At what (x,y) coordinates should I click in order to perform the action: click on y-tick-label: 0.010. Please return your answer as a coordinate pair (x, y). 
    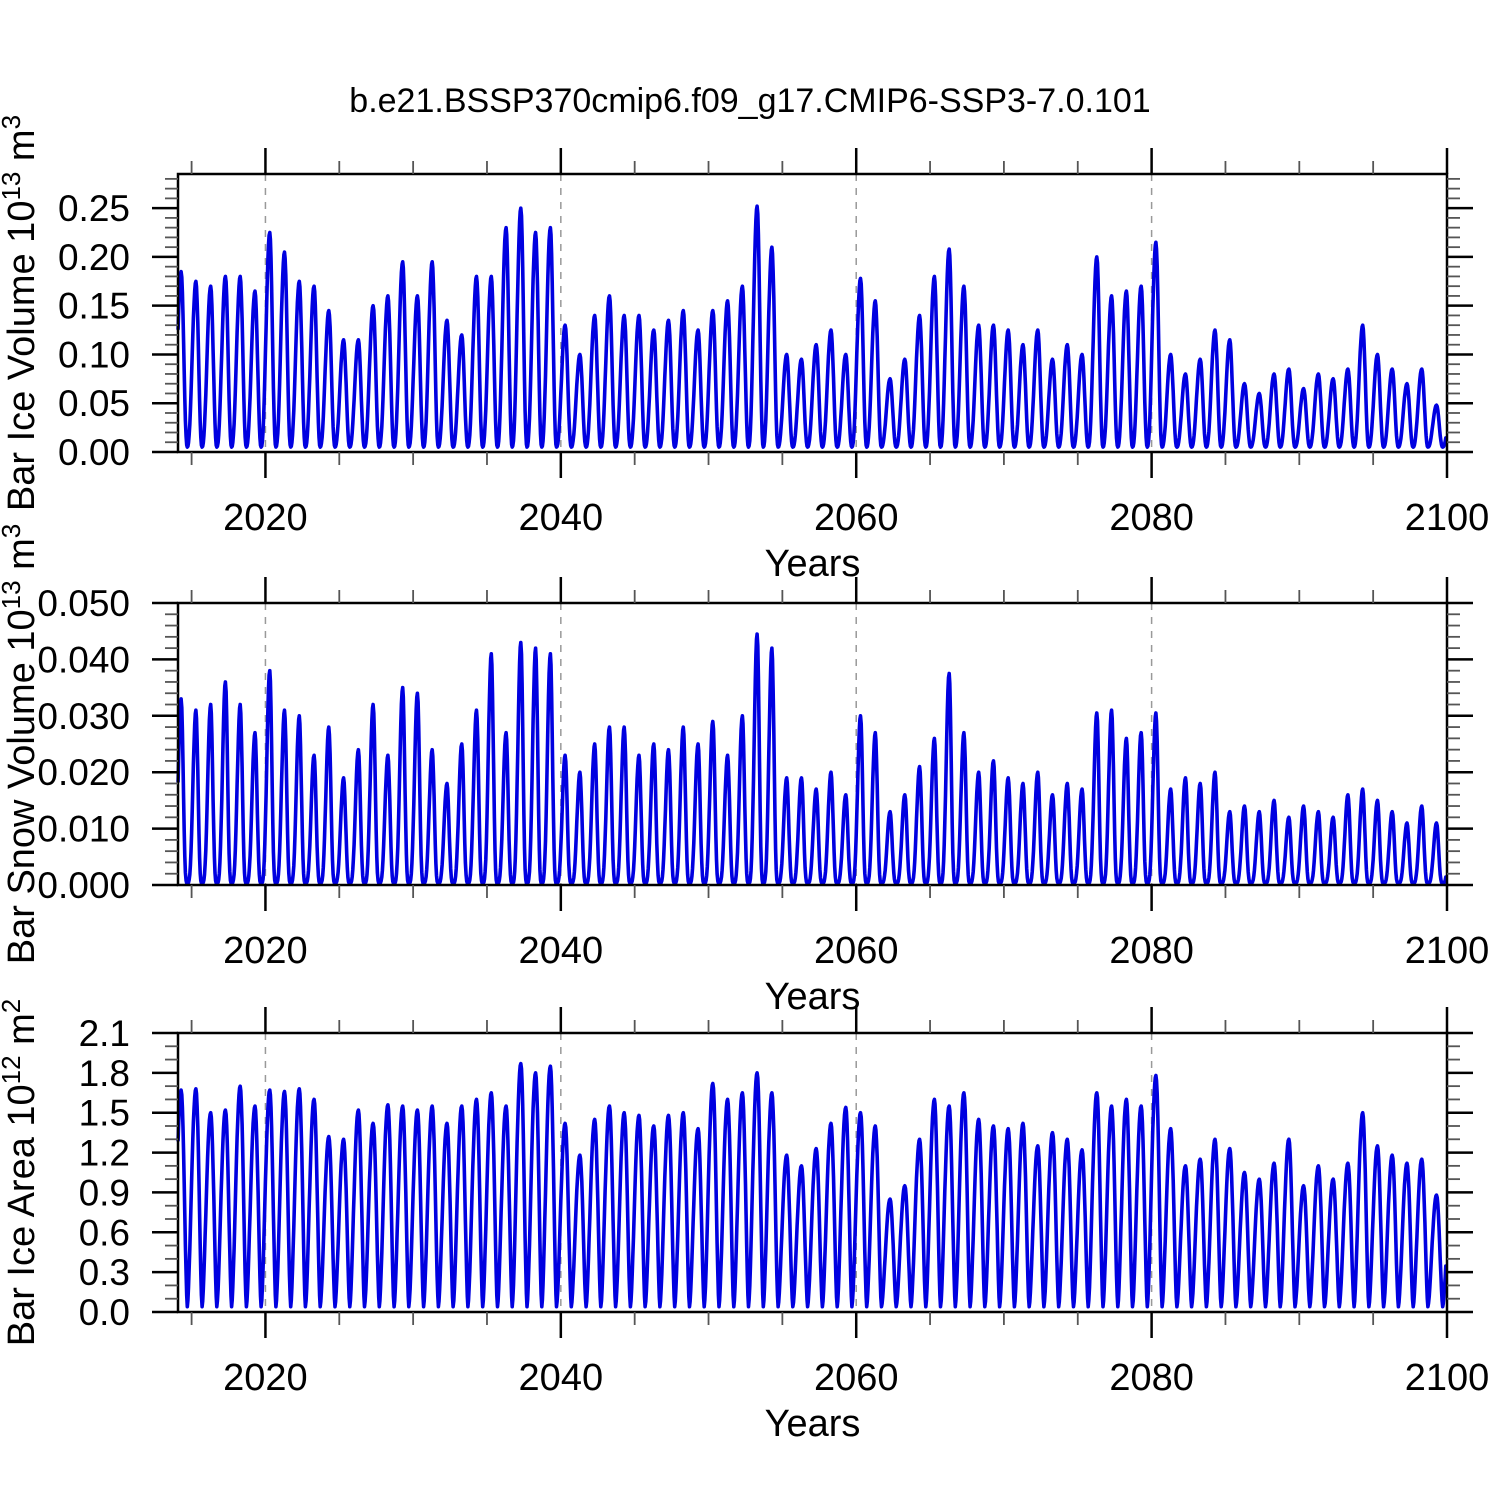
    Looking at the image, I should click on (83, 829).